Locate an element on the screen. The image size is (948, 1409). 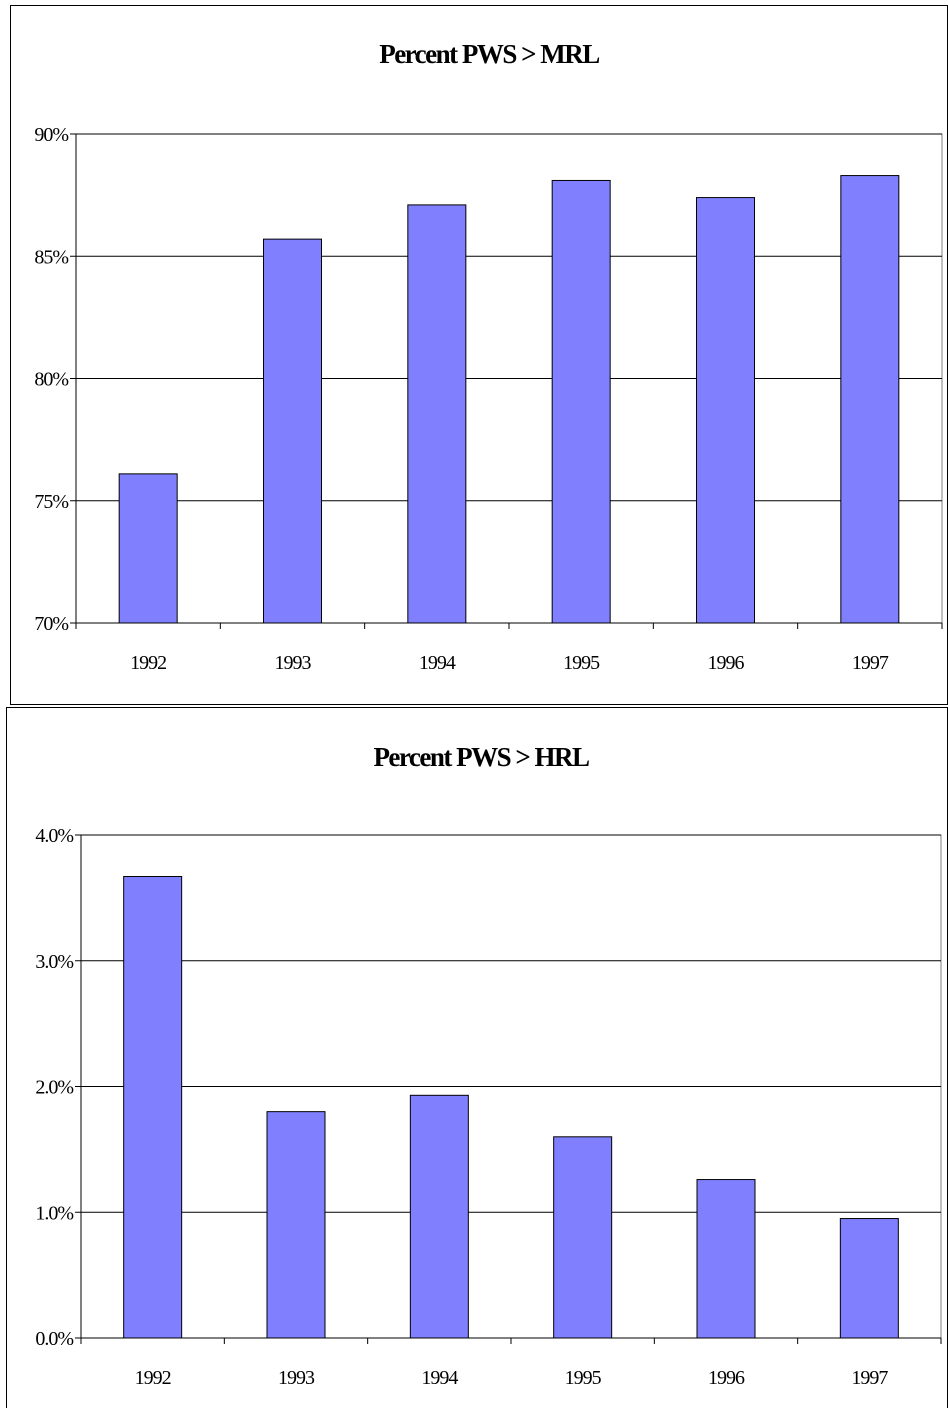
y-tick-label: 70% is located at coordinates (51, 624).